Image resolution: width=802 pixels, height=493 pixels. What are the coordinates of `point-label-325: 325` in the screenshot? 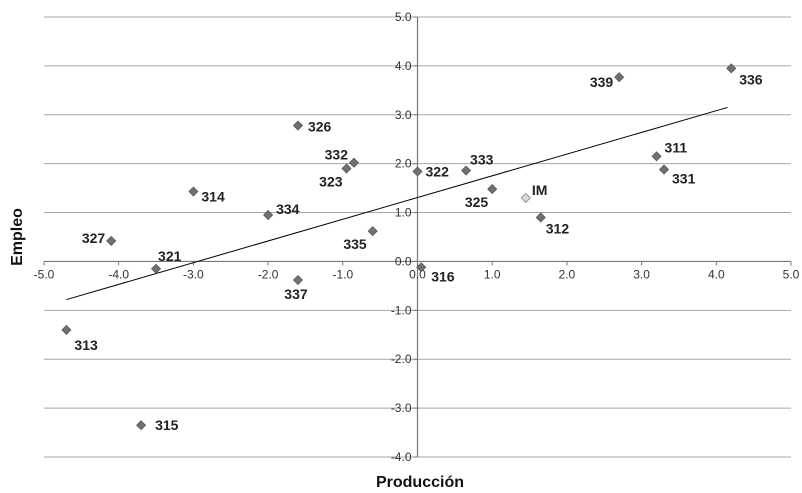 It's located at (477, 202).